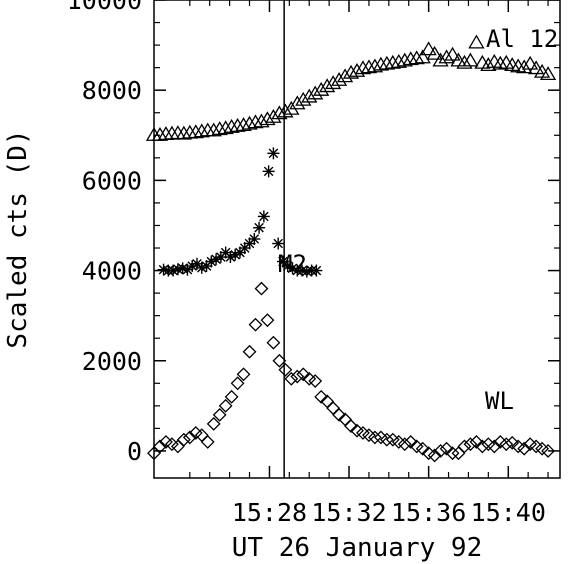 Image resolution: width=568 pixels, height=564 pixels. I want to click on y-tick-label: 4000, so click(112, 271).